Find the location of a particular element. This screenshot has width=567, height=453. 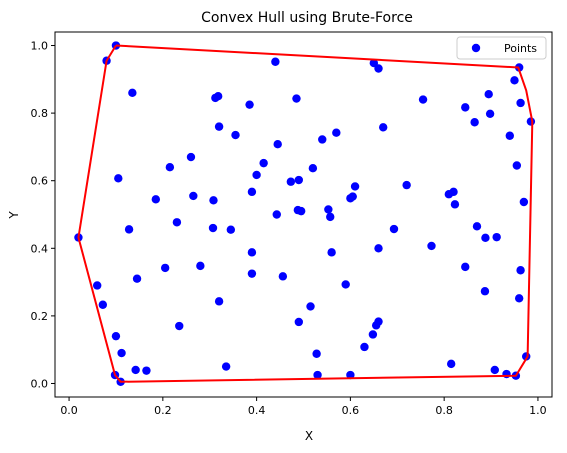

chart-title: Convex Hull using Brute-Force is located at coordinates (307, 18).